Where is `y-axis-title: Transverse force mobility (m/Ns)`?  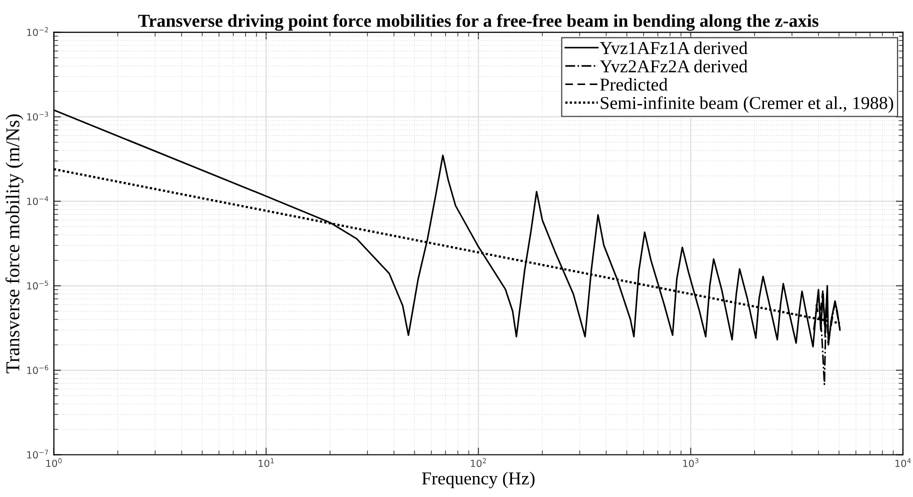 y-axis-title: Transverse force mobility (m/Ns) is located at coordinates (14, 244).